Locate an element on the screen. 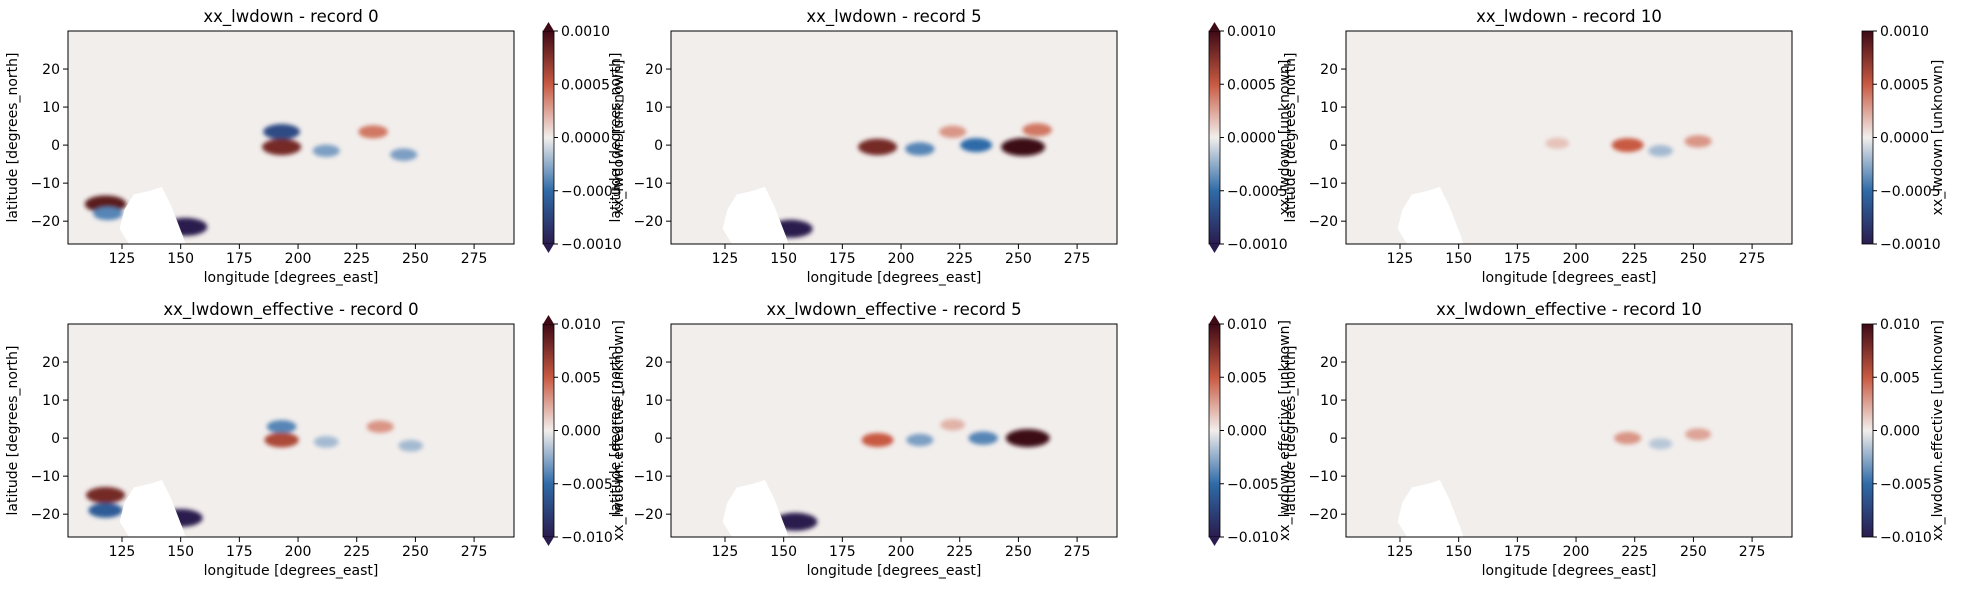 This screenshot has width=1975, height=590. colorbar-tick-label: 0.0000 is located at coordinates (1904, 139).